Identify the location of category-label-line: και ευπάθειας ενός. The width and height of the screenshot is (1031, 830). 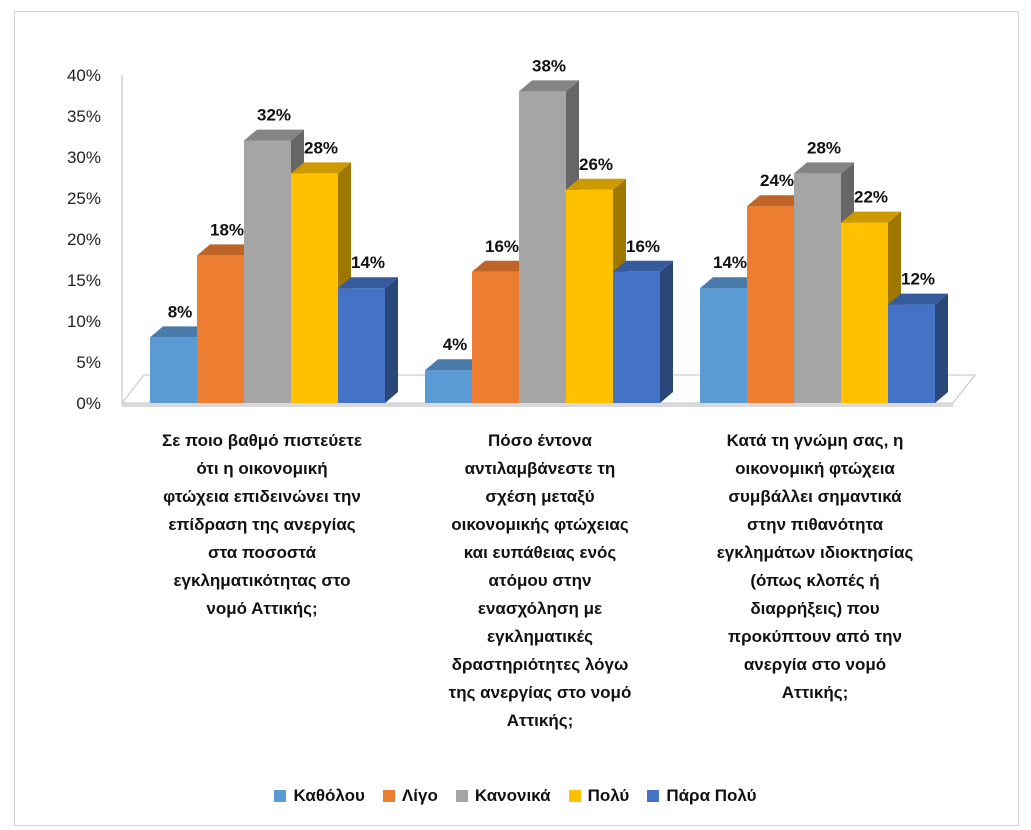
(540, 552).